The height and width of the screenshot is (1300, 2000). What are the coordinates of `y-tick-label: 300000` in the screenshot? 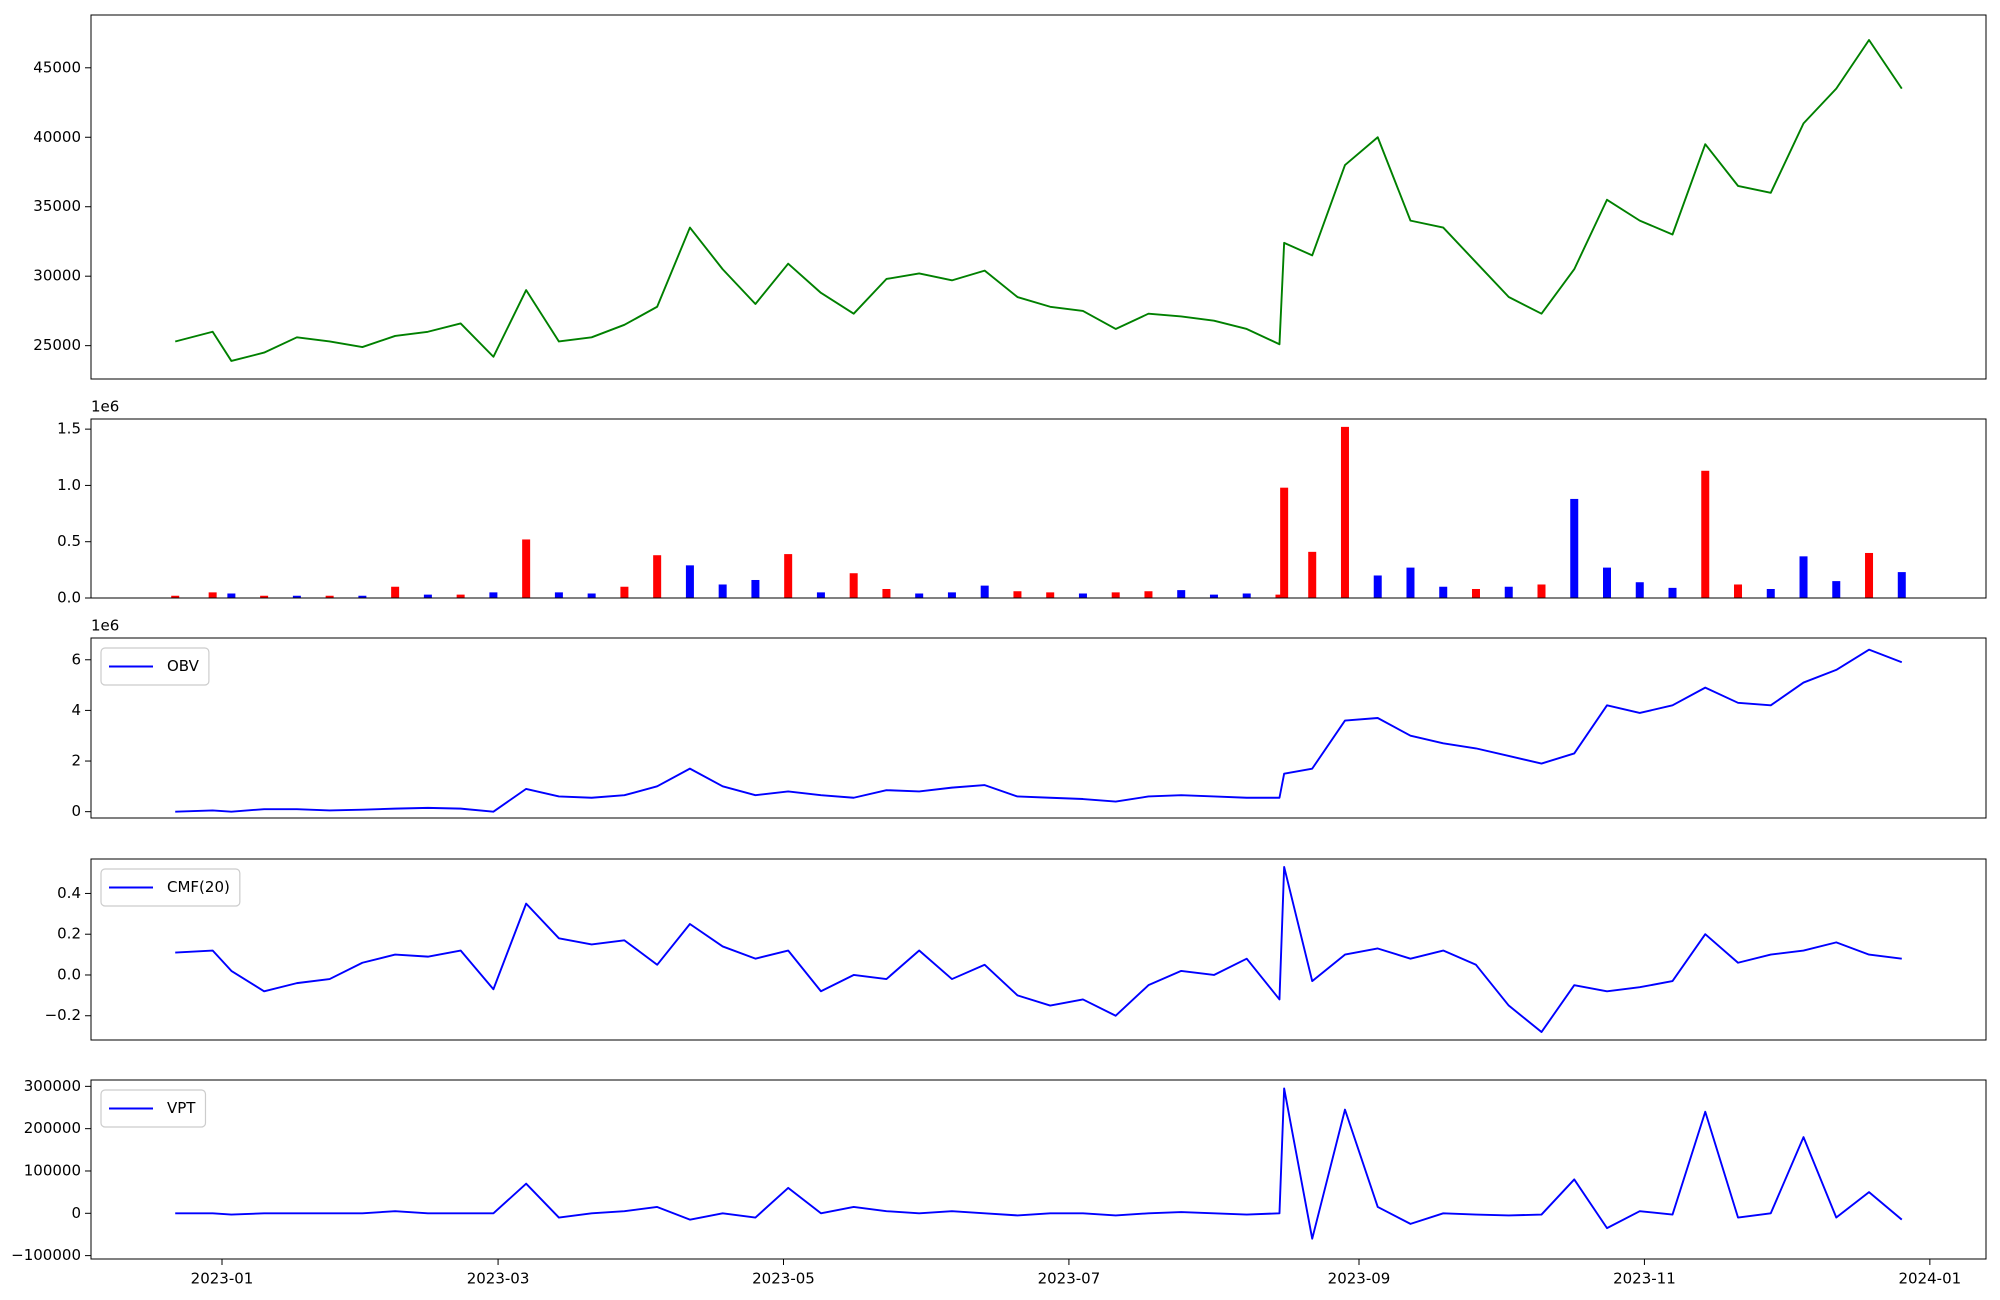 It's located at (52, 1086).